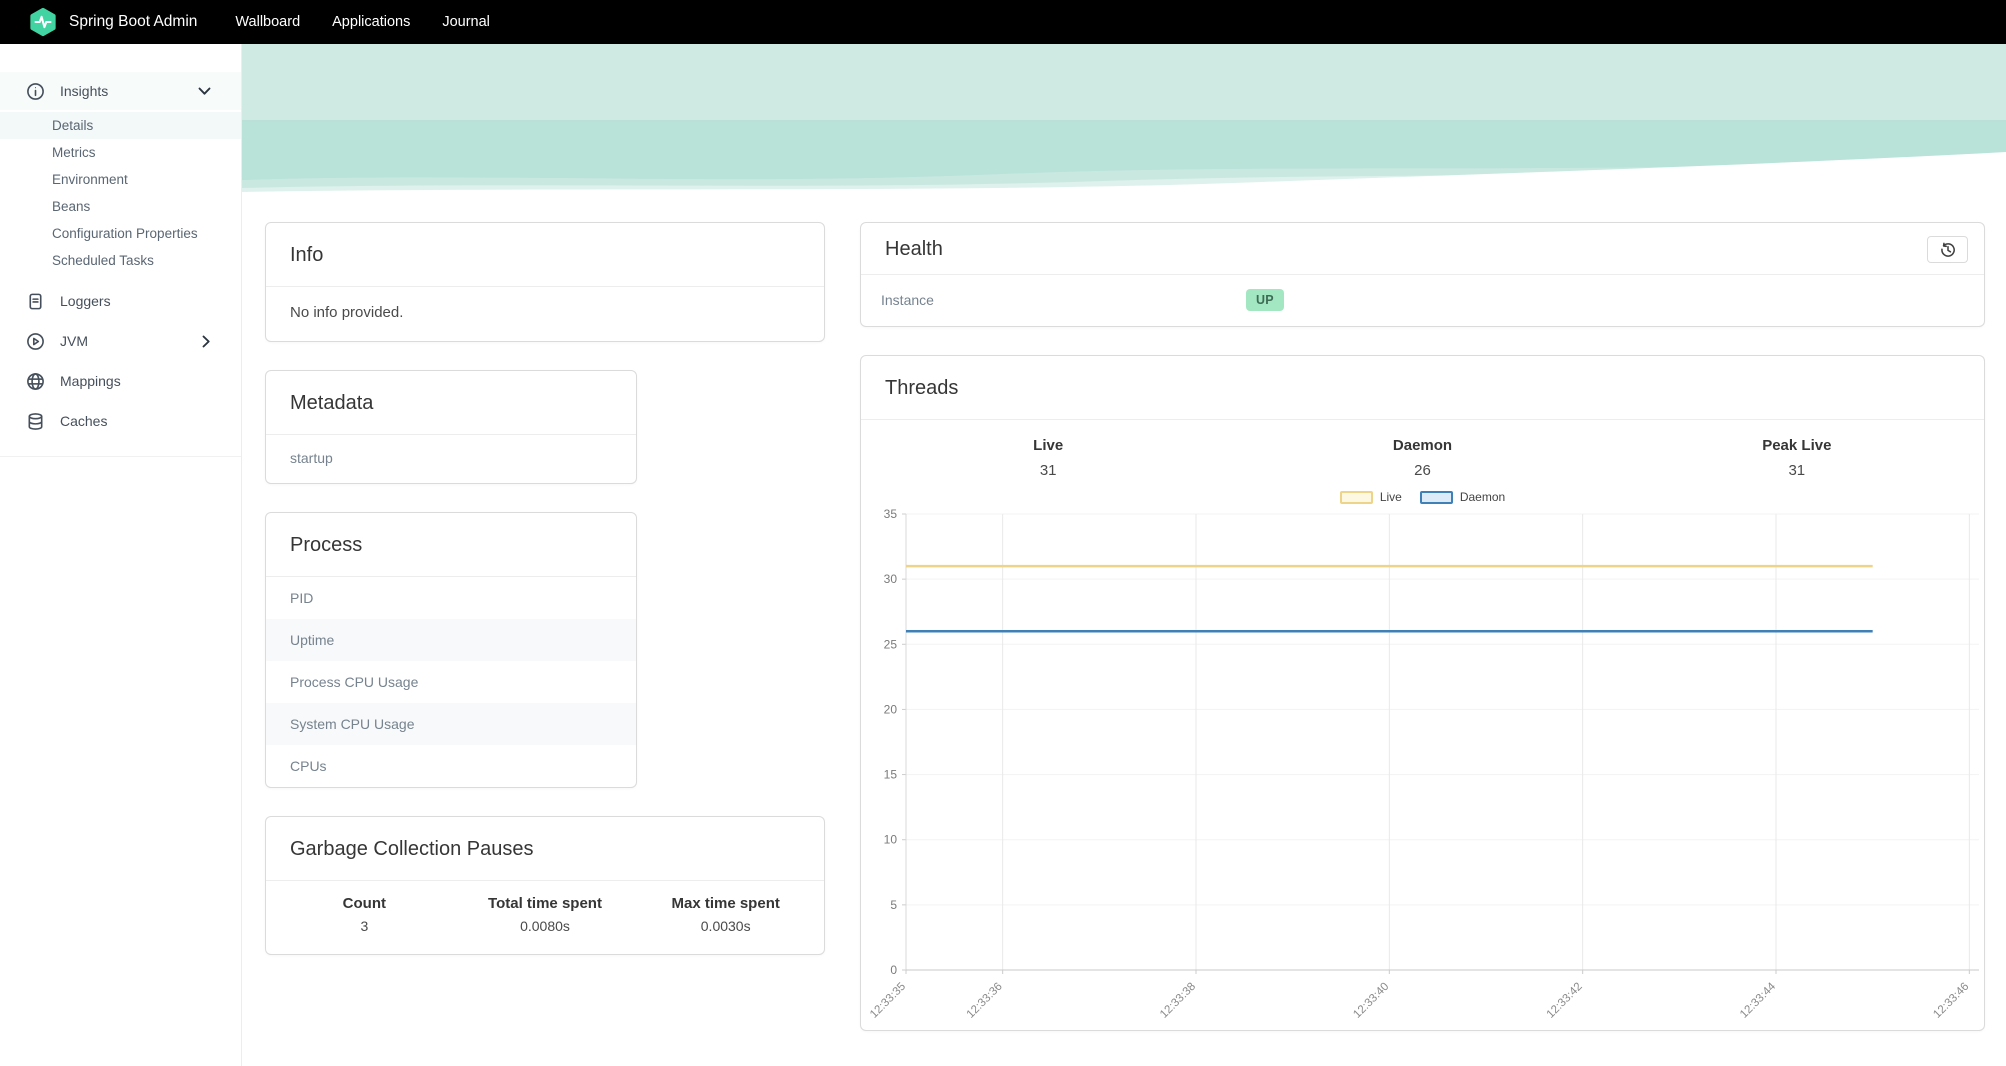  Describe the element at coordinates (1422, 470) in the screenshot. I see `threads-daemon-value: 26` at that location.